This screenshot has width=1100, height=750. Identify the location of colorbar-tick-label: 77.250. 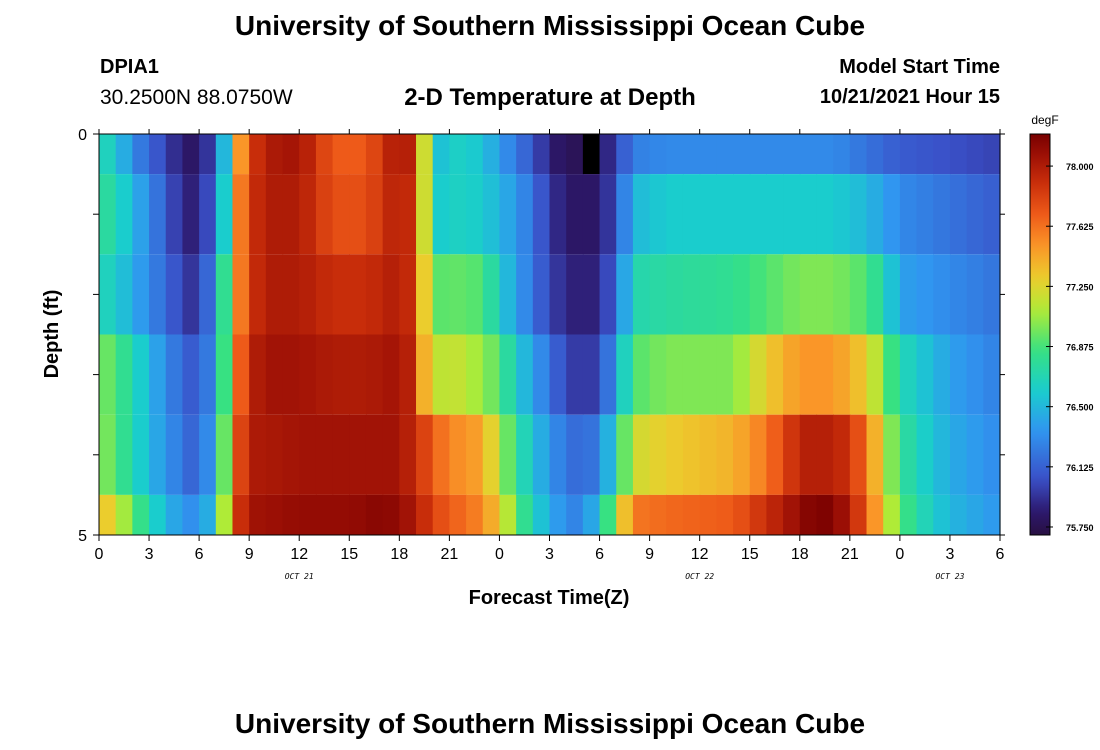
(1080, 287).